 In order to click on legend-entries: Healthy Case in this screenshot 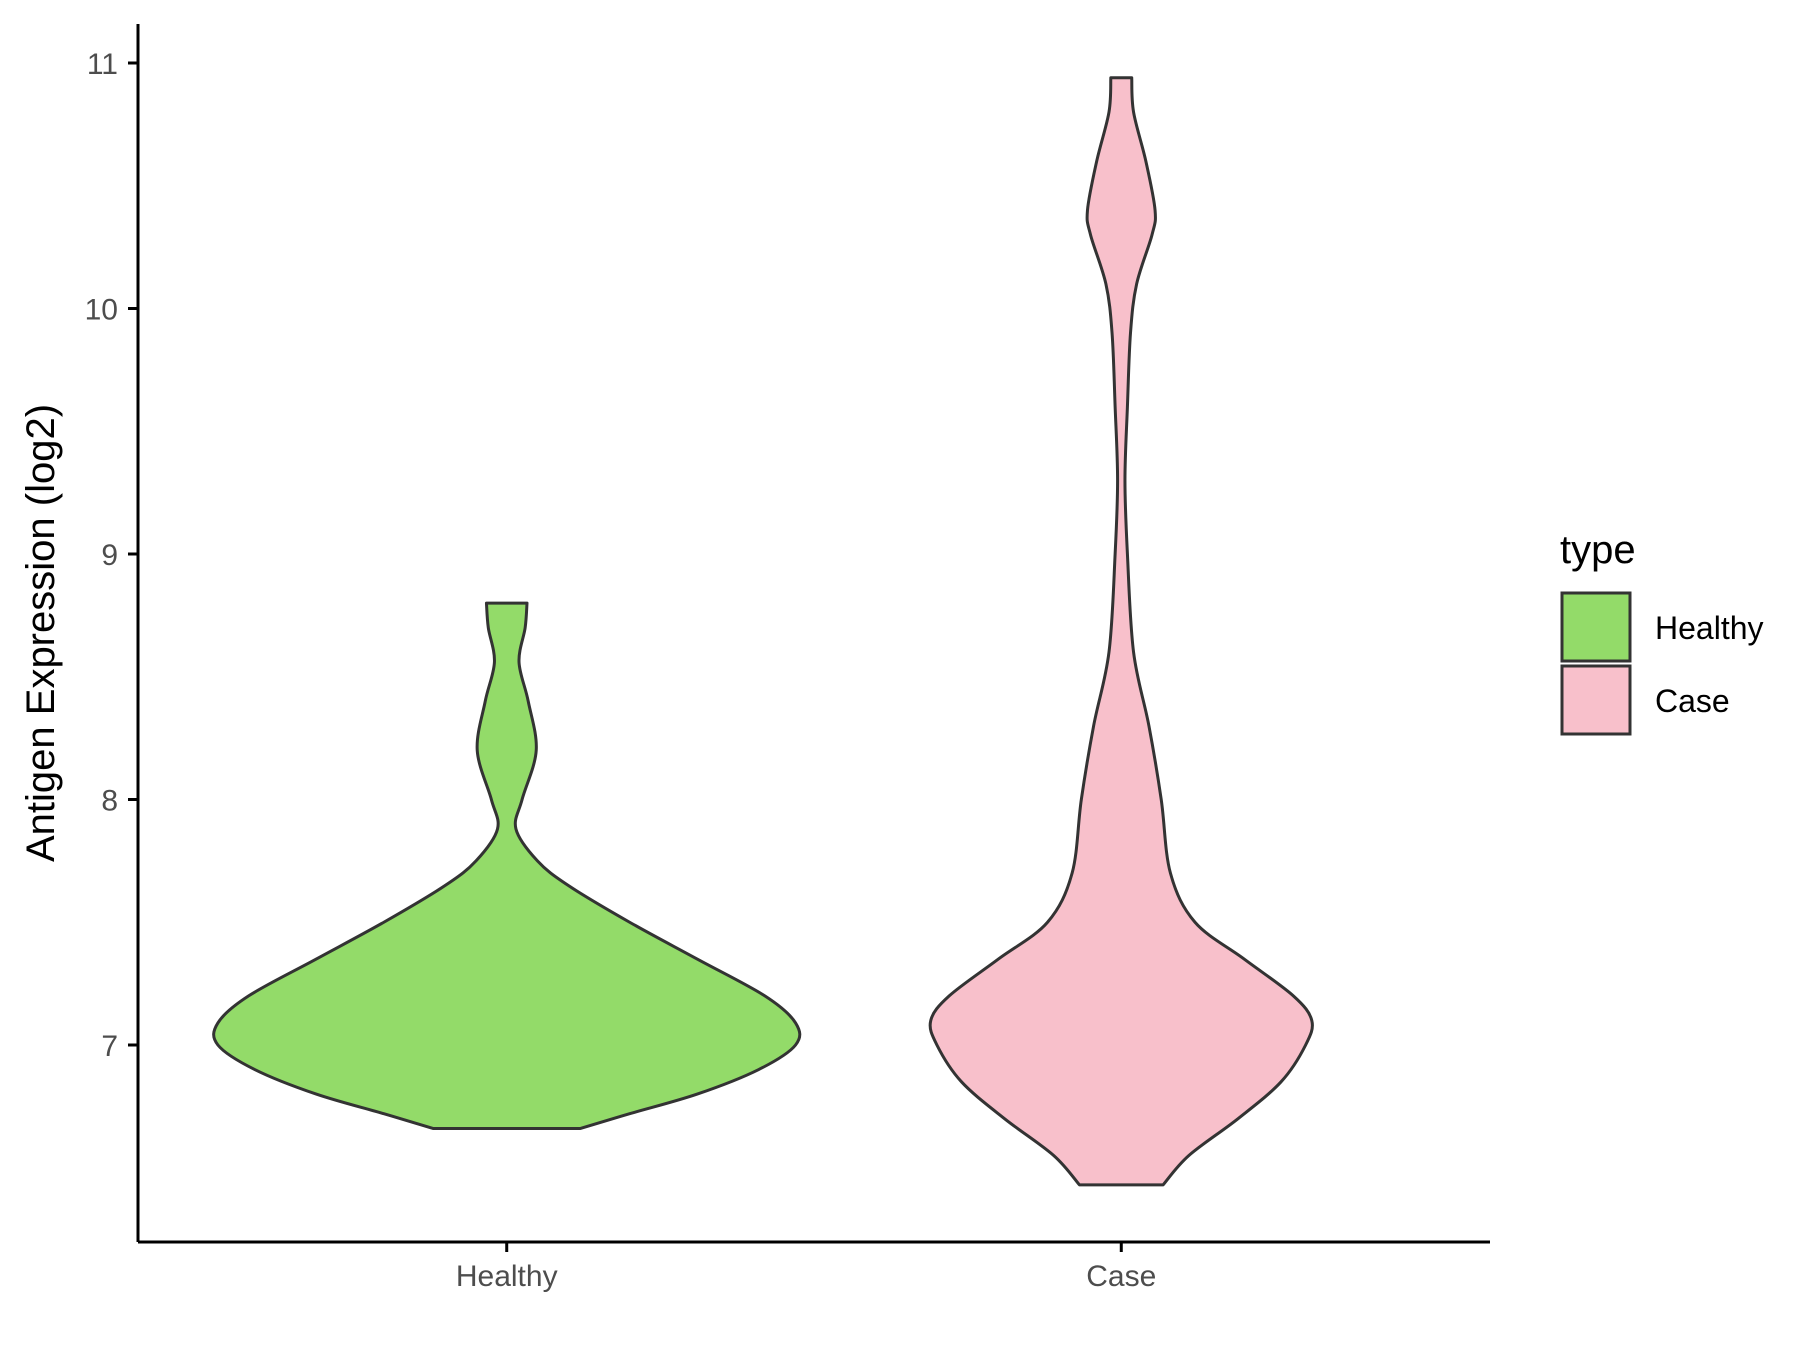, I will do `click(1662, 663)`.